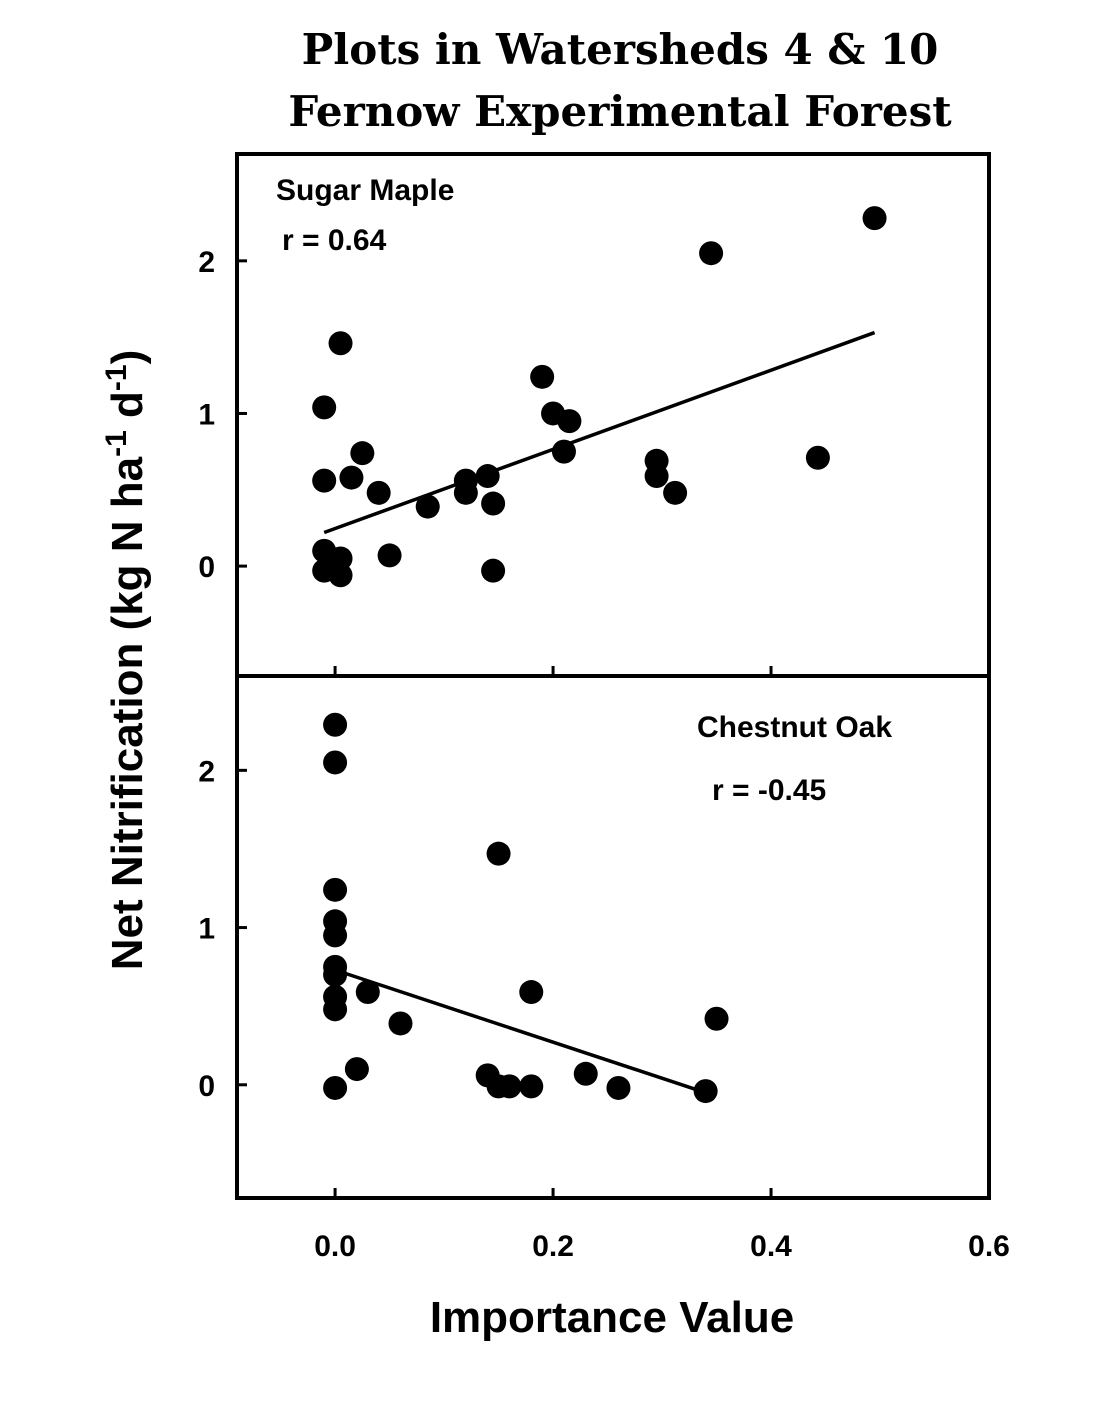 The image size is (1101, 1422). I want to click on y-axis-label-sup-1: -1, so click(116, 443).